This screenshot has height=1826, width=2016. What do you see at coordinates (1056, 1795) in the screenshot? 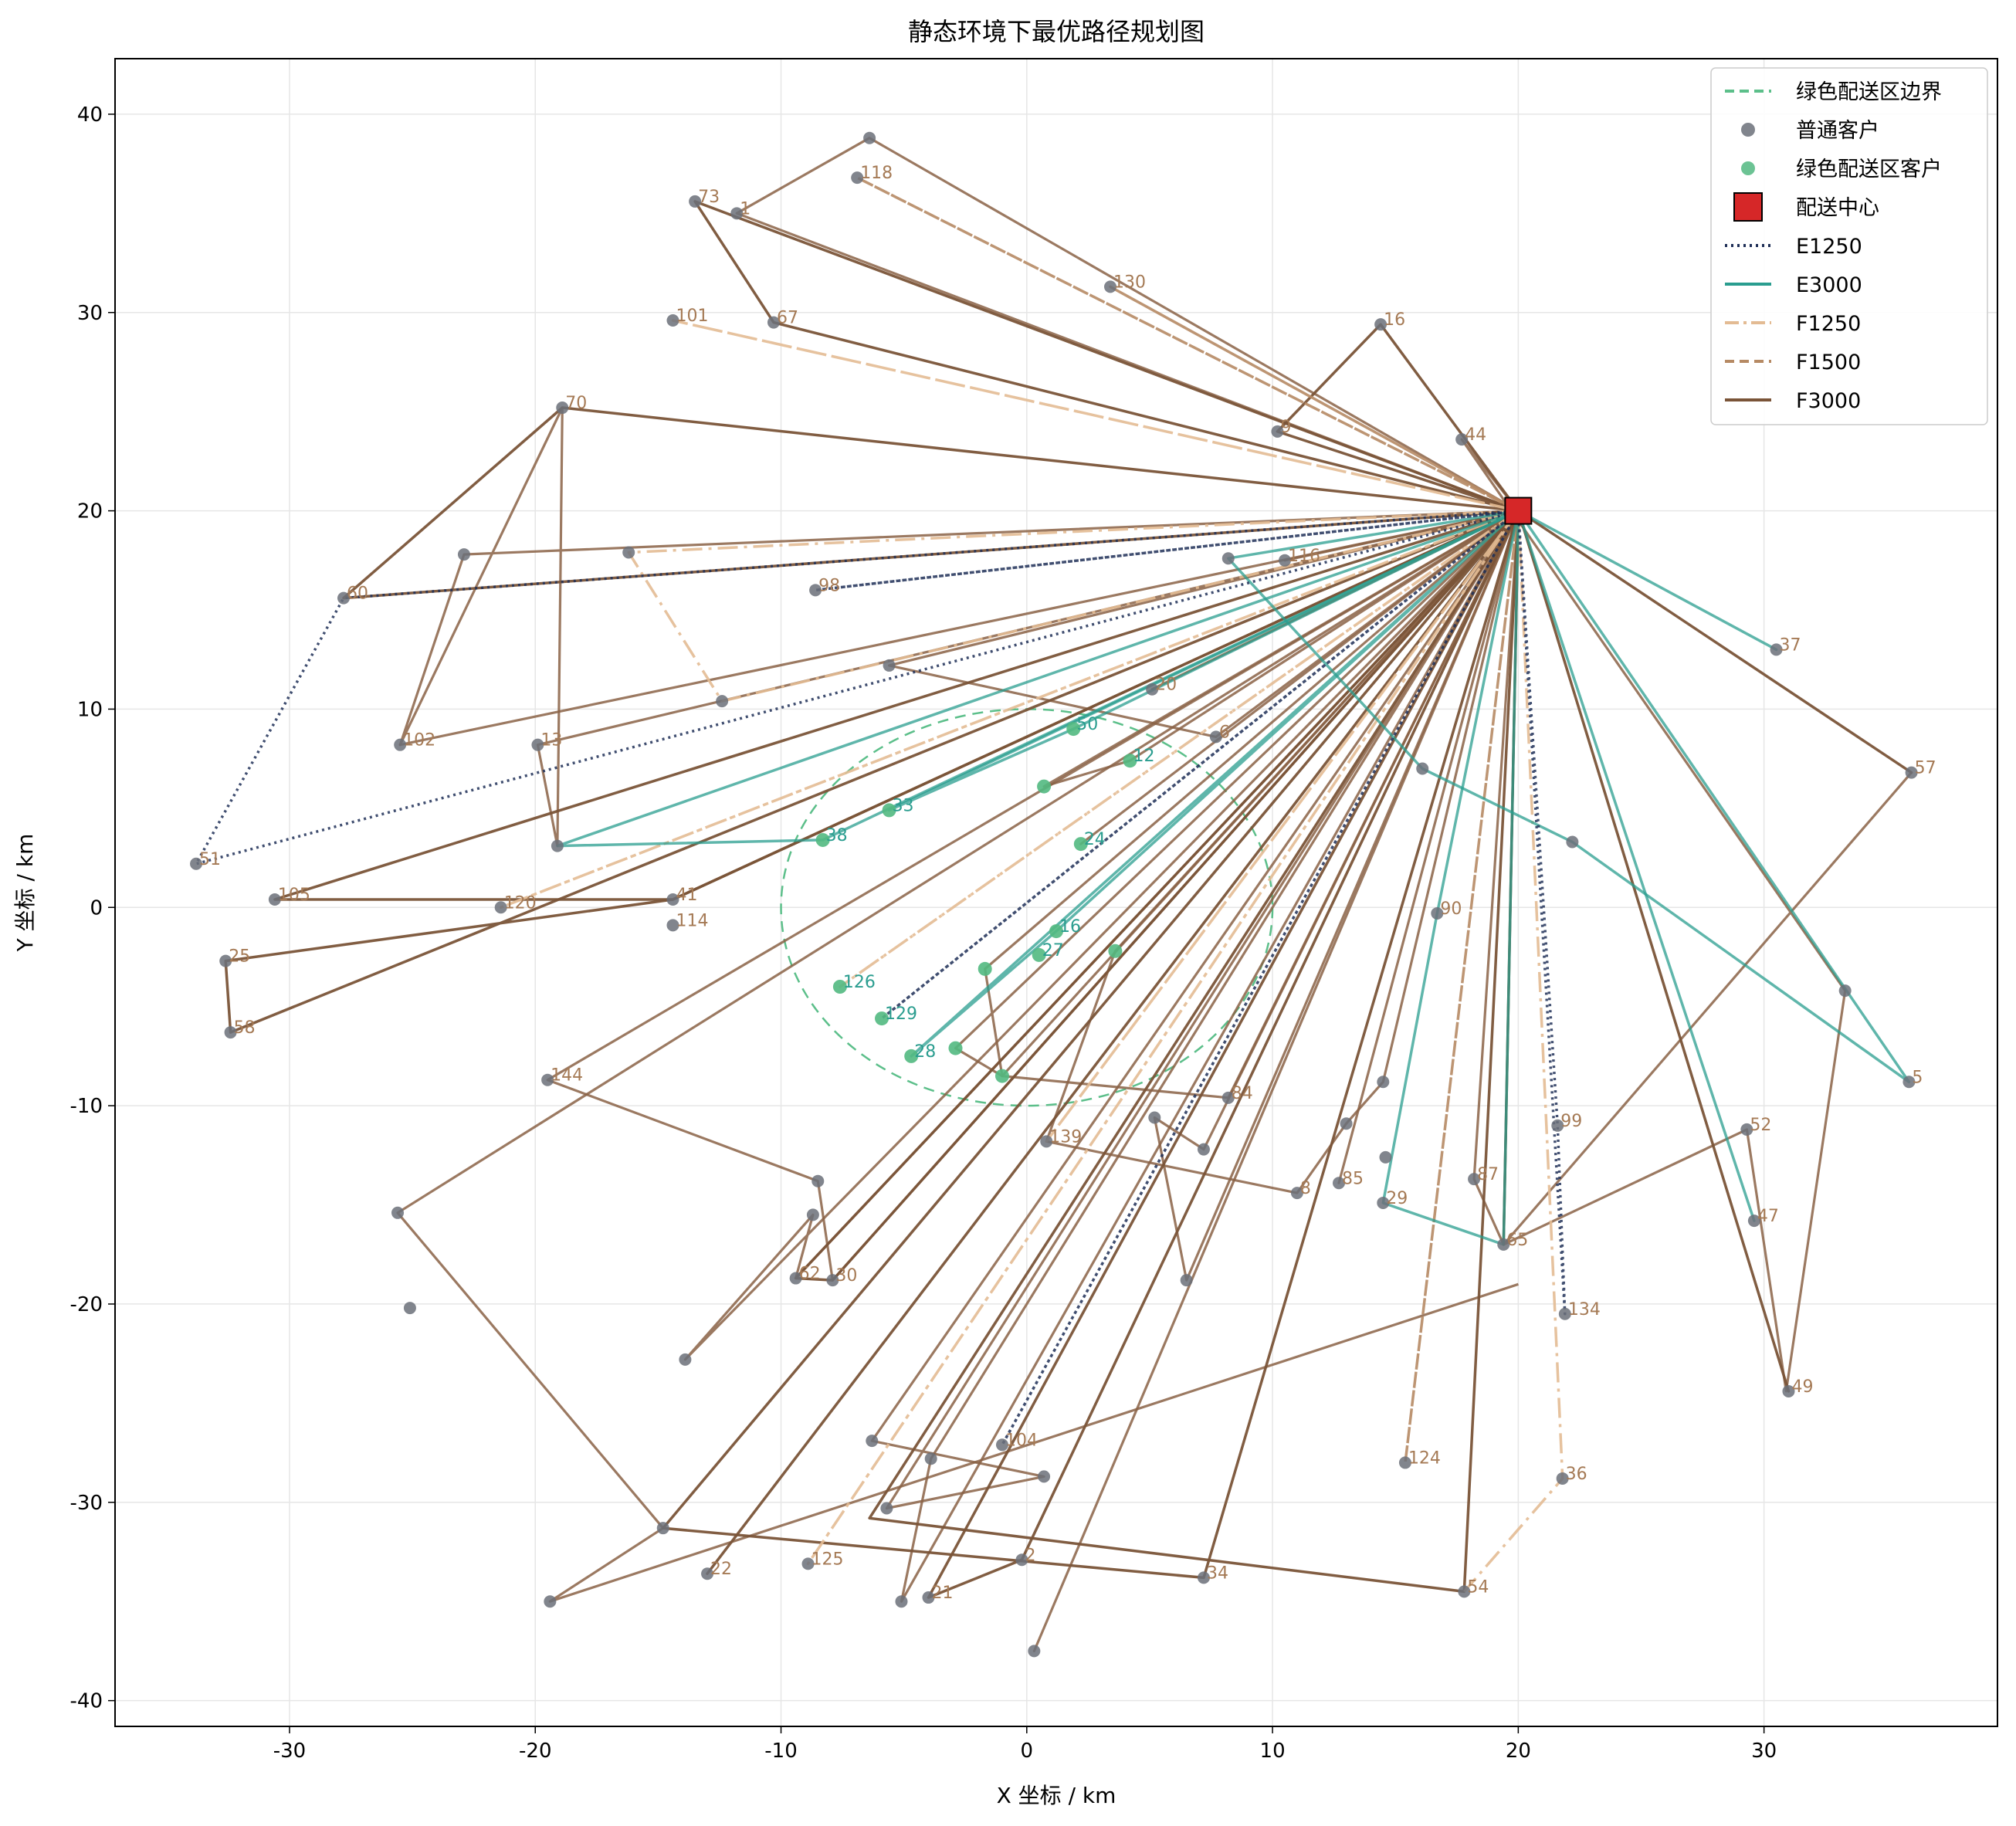
I see `x-axis-label: X 坐标 / km` at bounding box center [1056, 1795].